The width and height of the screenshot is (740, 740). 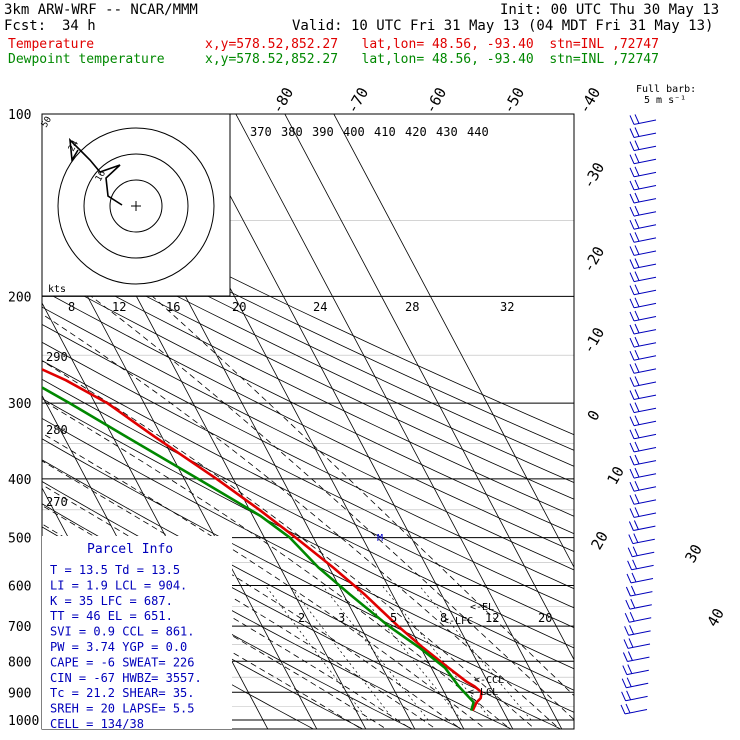 What do you see at coordinates (126, 678) in the screenshot?
I see `parcel-info-row: CIN = -67 HWBZ= 3557.` at bounding box center [126, 678].